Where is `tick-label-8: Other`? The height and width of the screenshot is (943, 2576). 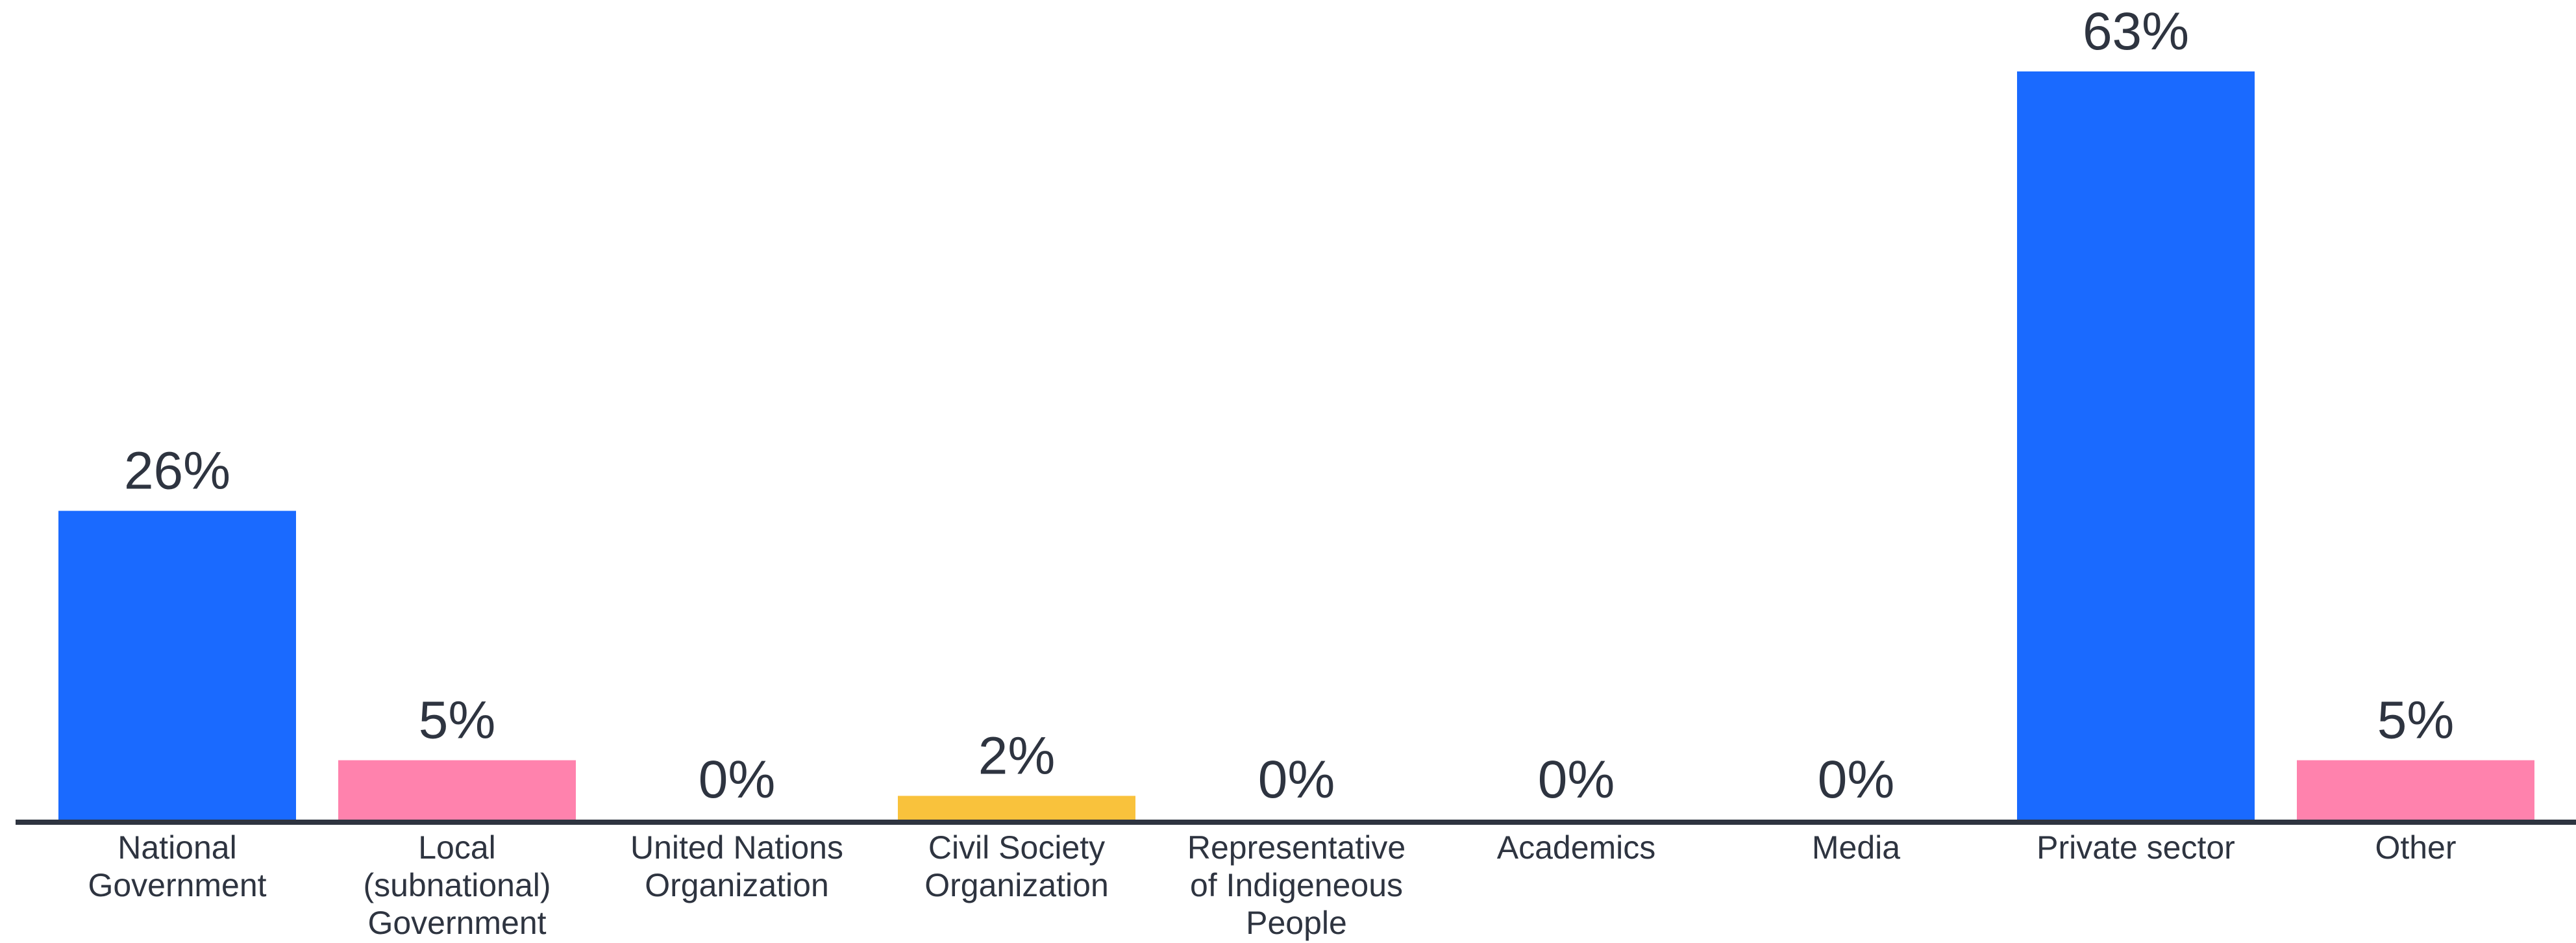
tick-label-8: Other is located at coordinates (2415, 848).